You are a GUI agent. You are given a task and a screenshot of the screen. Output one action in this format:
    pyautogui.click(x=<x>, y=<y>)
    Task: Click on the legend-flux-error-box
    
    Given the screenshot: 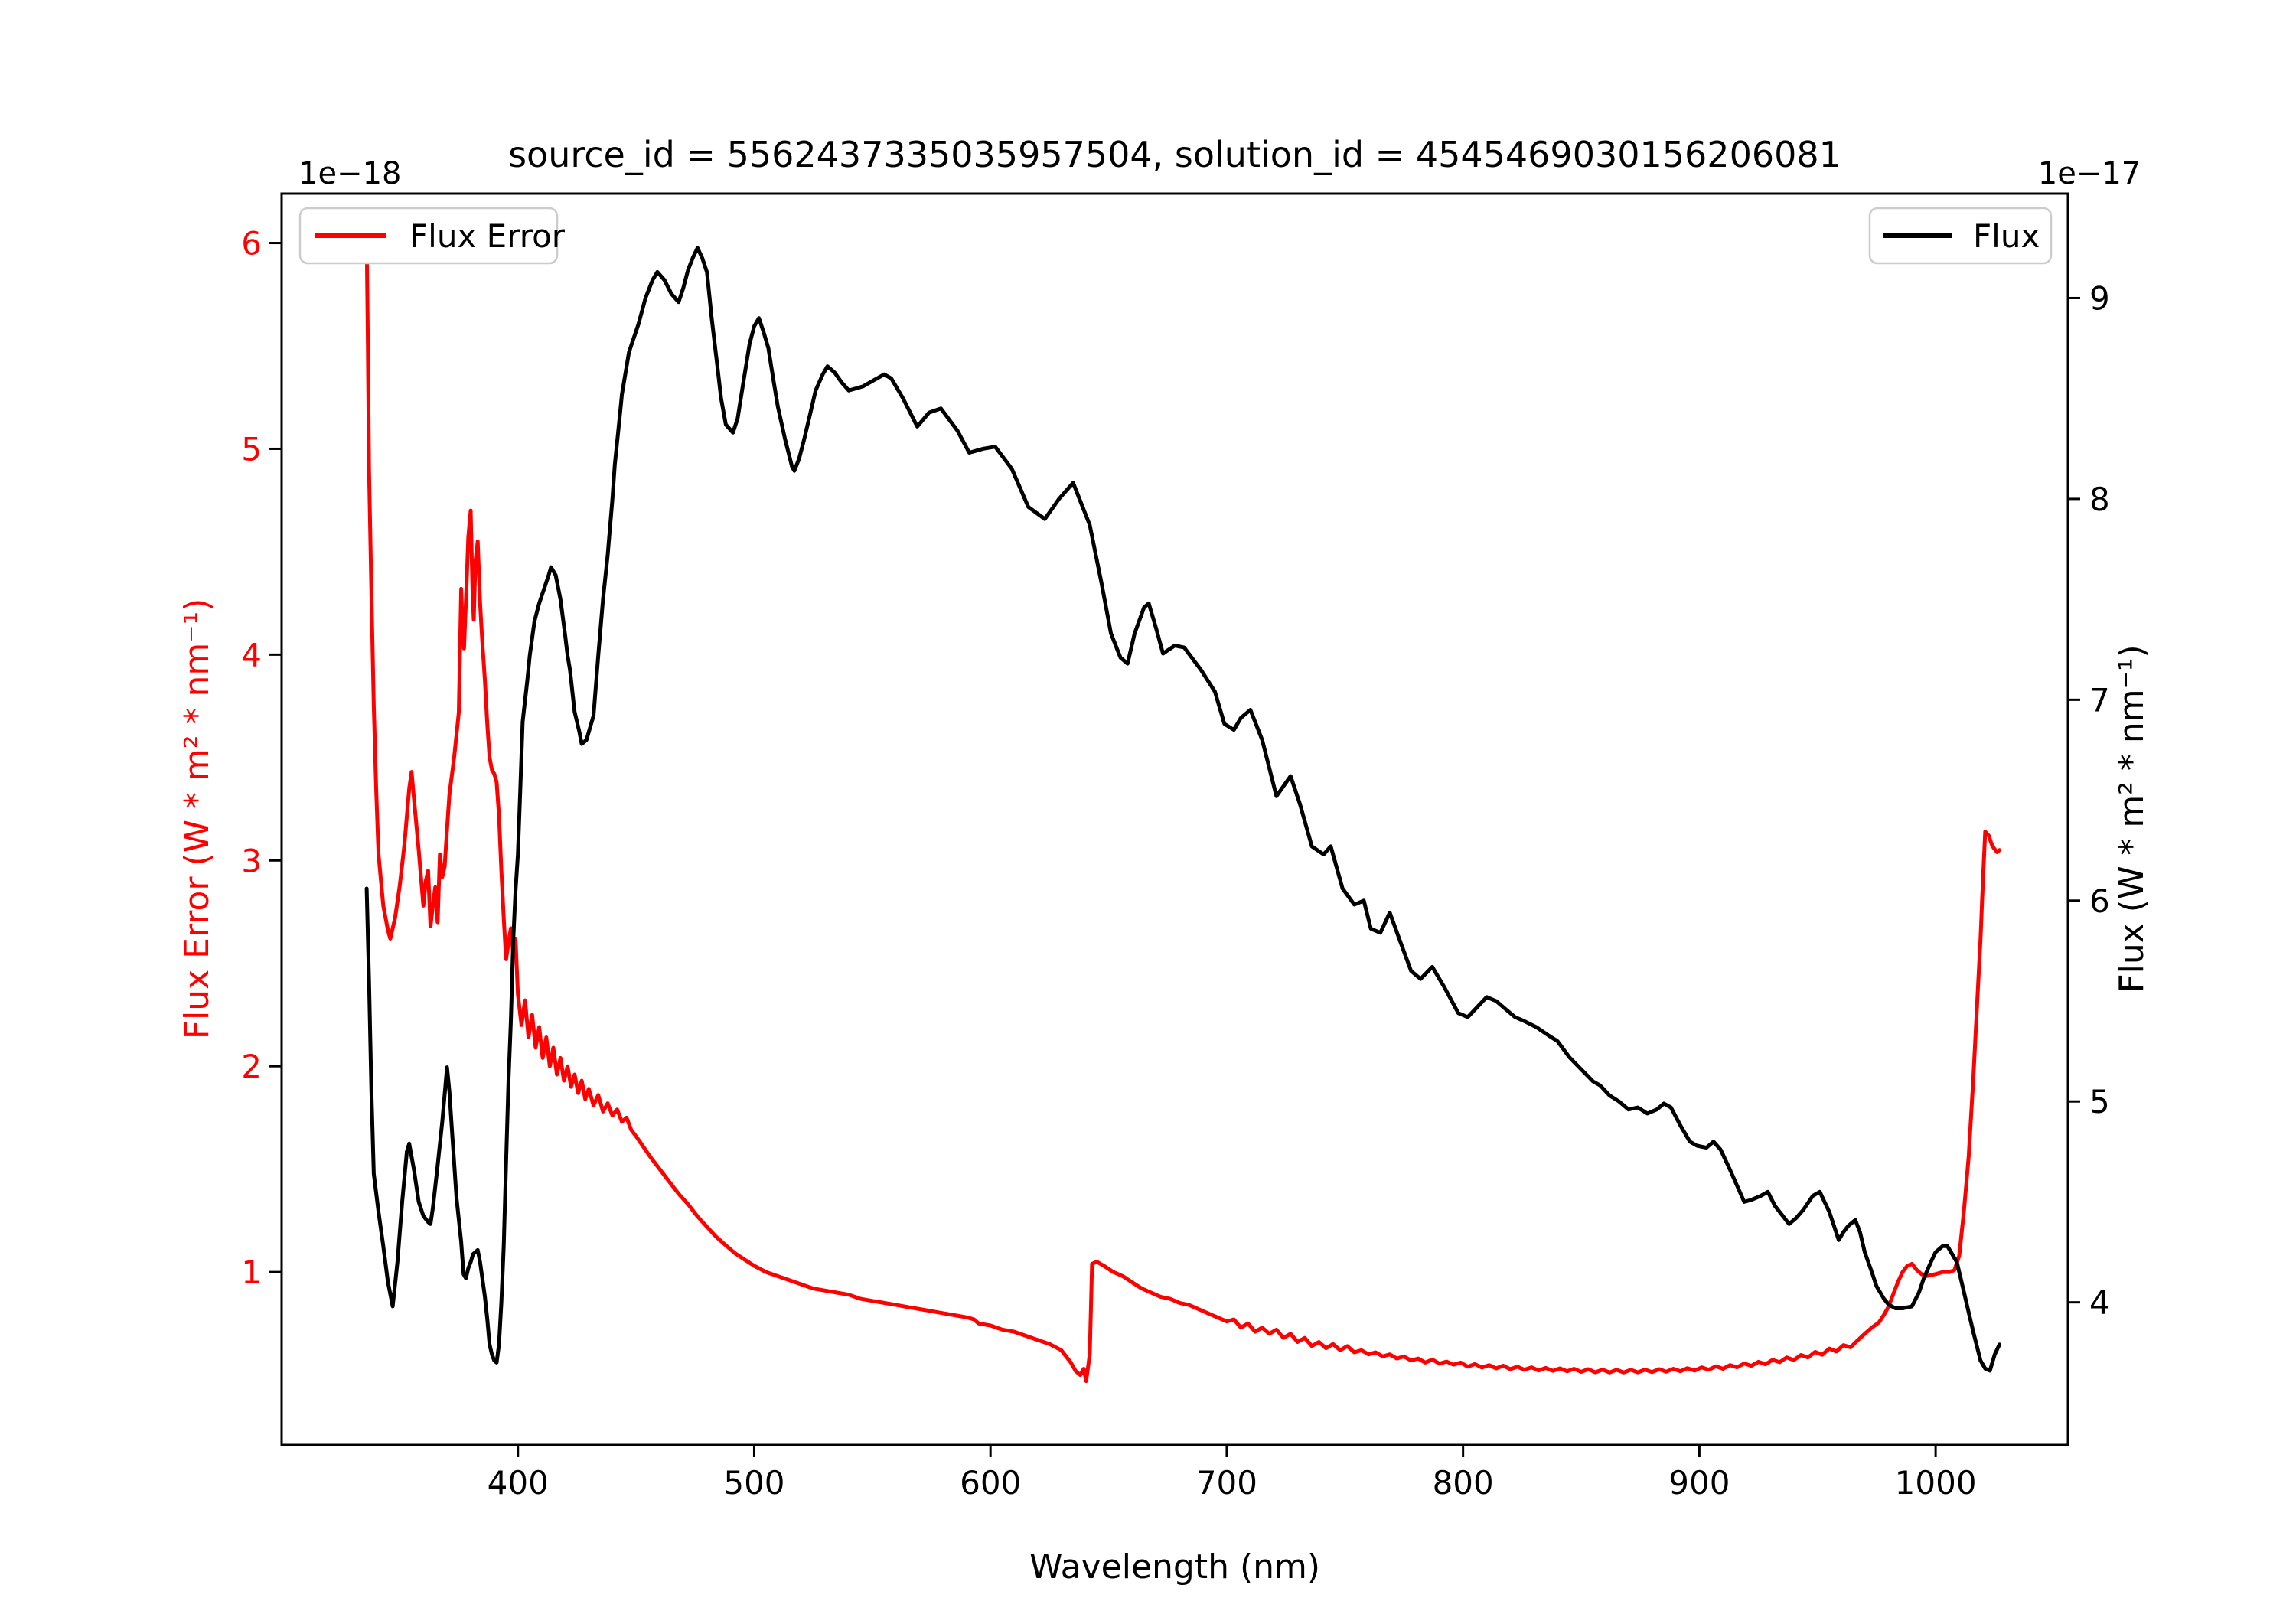 What is the action you would take?
    pyautogui.click(x=428, y=236)
    